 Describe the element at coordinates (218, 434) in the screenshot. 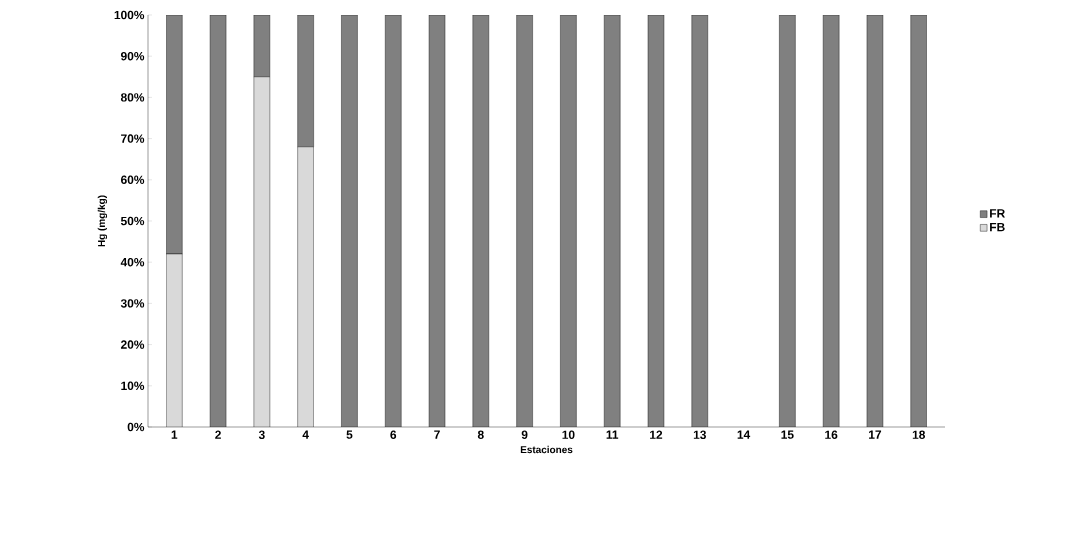

I see `x-tick-label: 2` at that location.